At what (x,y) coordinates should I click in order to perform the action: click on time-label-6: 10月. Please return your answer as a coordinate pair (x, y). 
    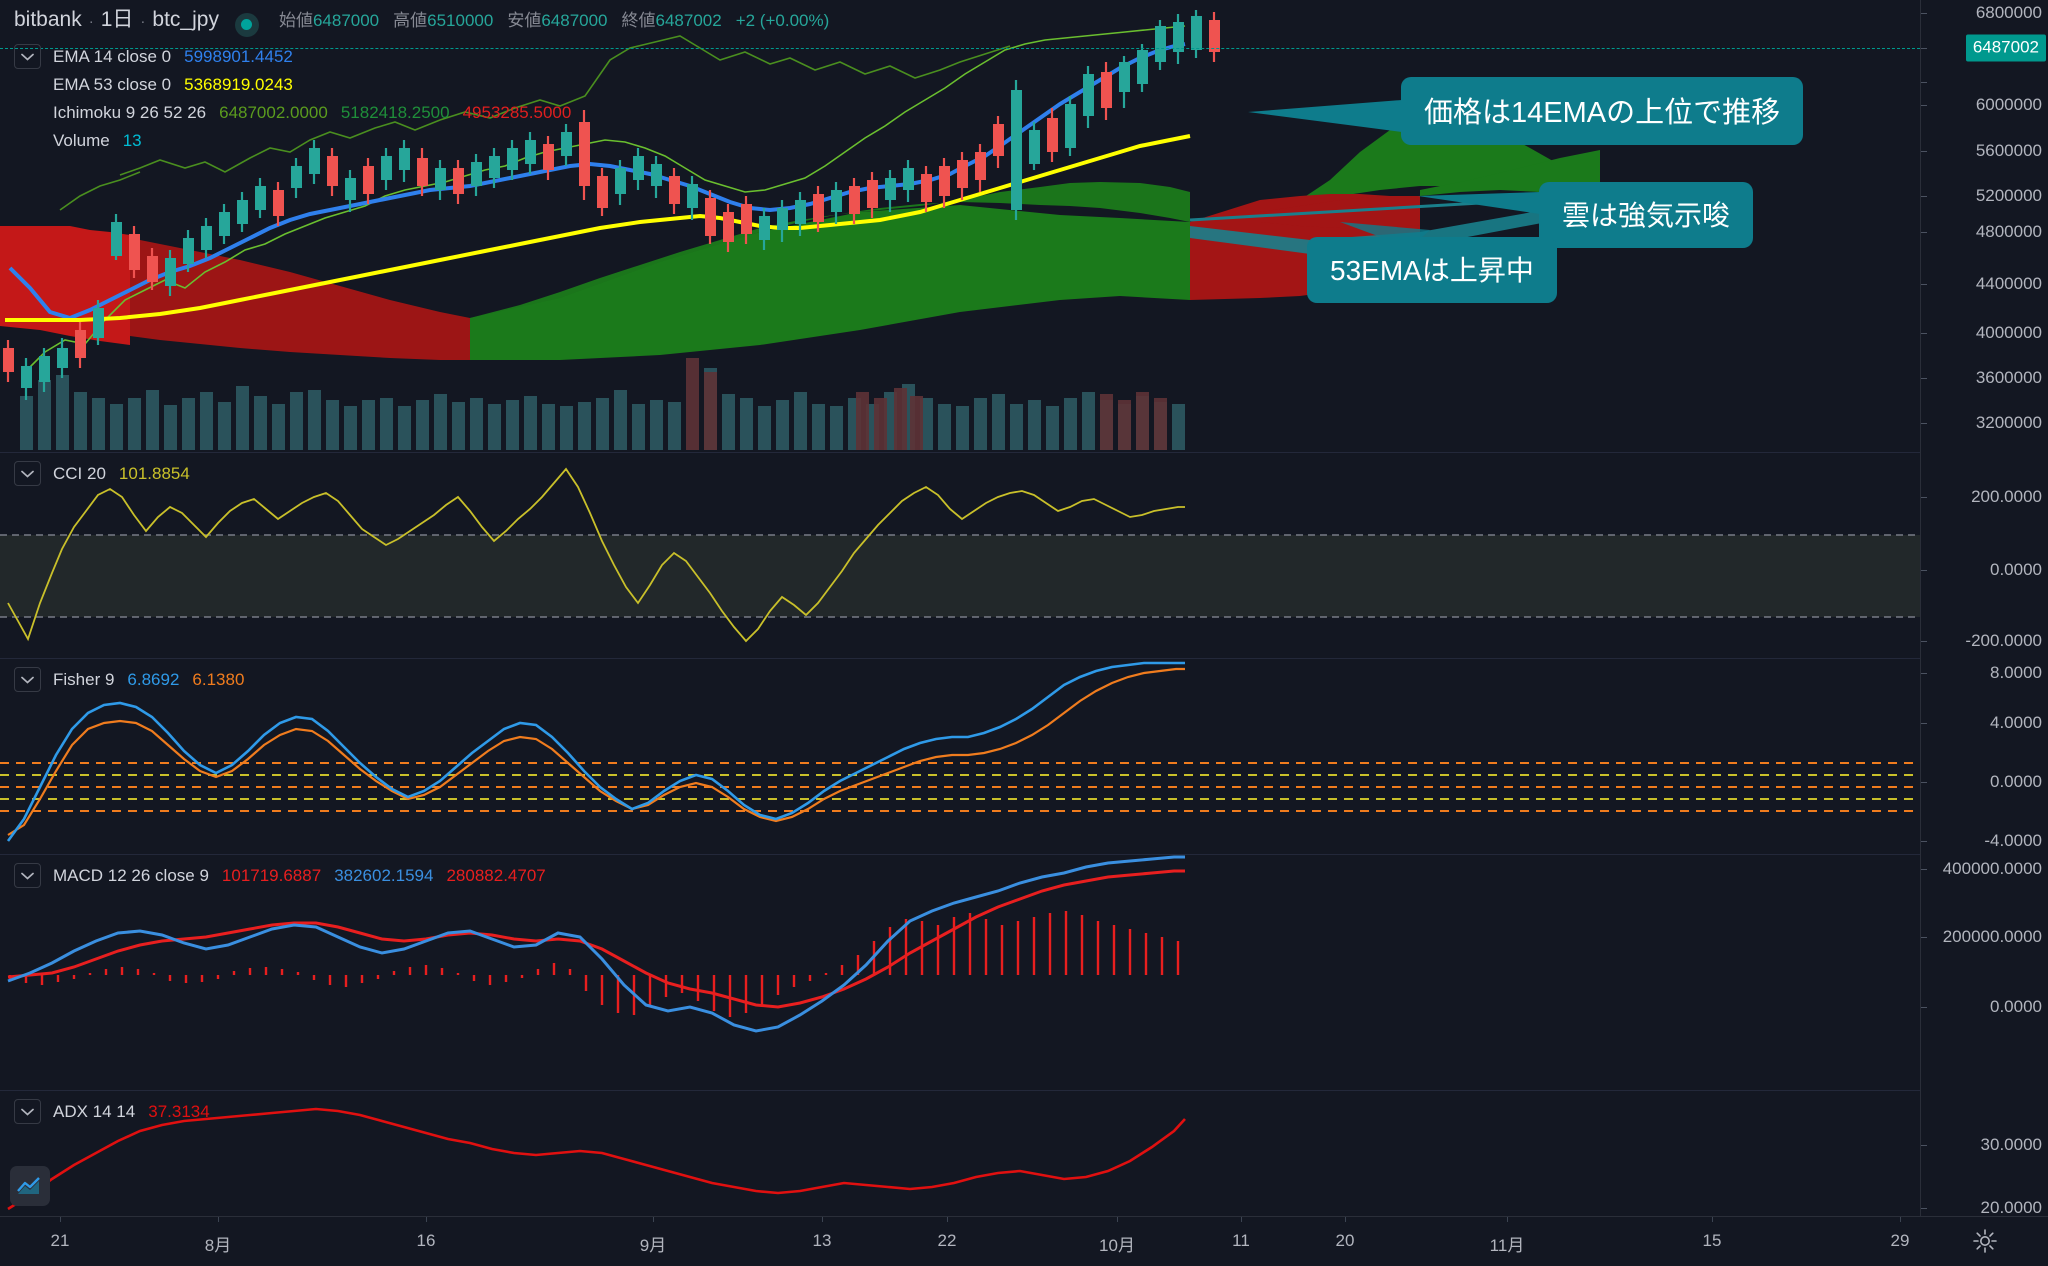
    Looking at the image, I should click on (1117, 1245).